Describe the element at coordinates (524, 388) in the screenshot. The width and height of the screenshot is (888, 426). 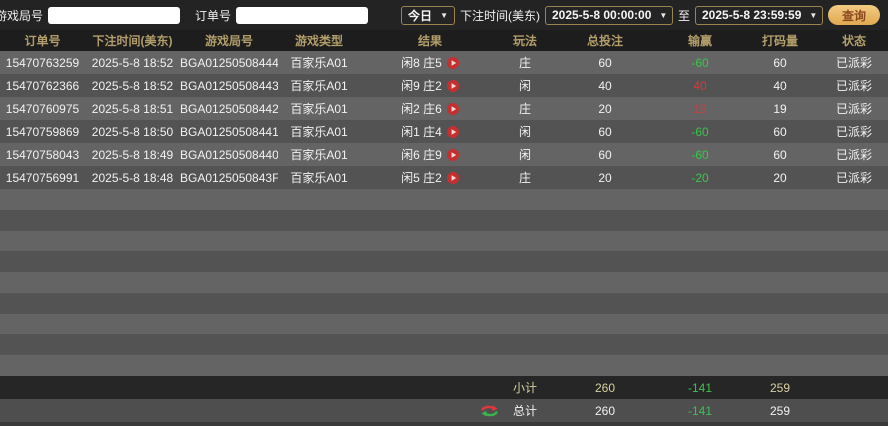
I see `subtotal-label: 小计` at that location.